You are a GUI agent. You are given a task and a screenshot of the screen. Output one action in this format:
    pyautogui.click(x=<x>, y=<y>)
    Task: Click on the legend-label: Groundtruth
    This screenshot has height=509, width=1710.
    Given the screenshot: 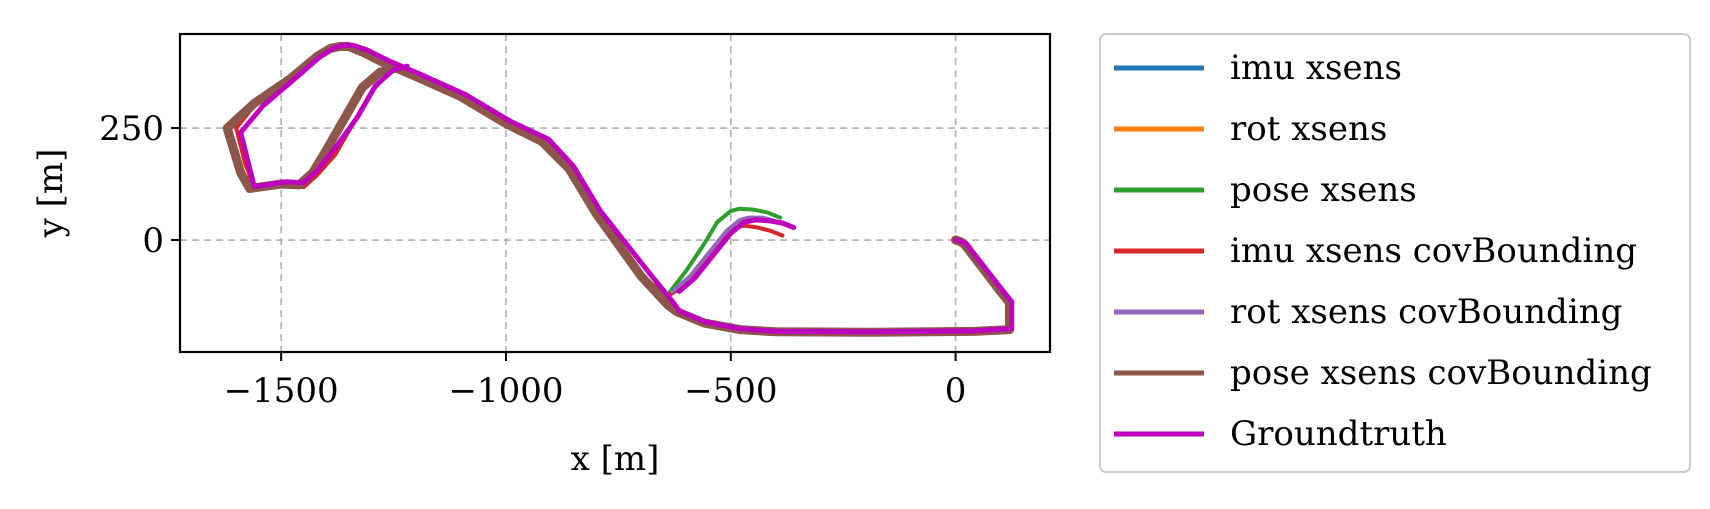 What is the action you would take?
    pyautogui.click(x=1338, y=434)
    